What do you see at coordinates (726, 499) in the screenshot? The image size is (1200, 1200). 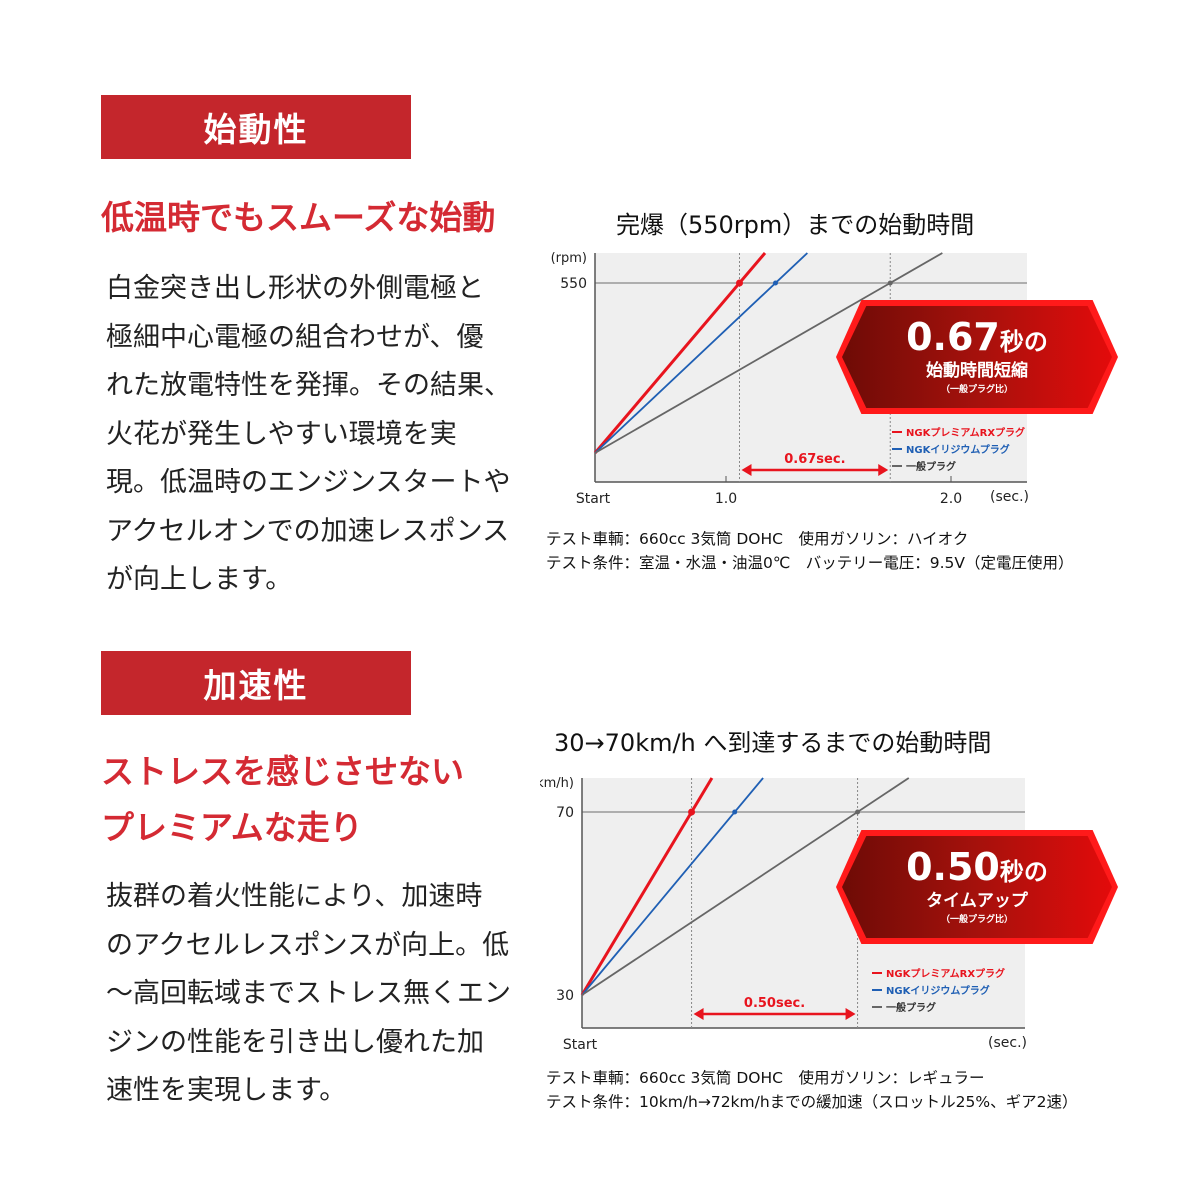 I see `x-tick-label: 1.0` at bounding box center [726, 499].